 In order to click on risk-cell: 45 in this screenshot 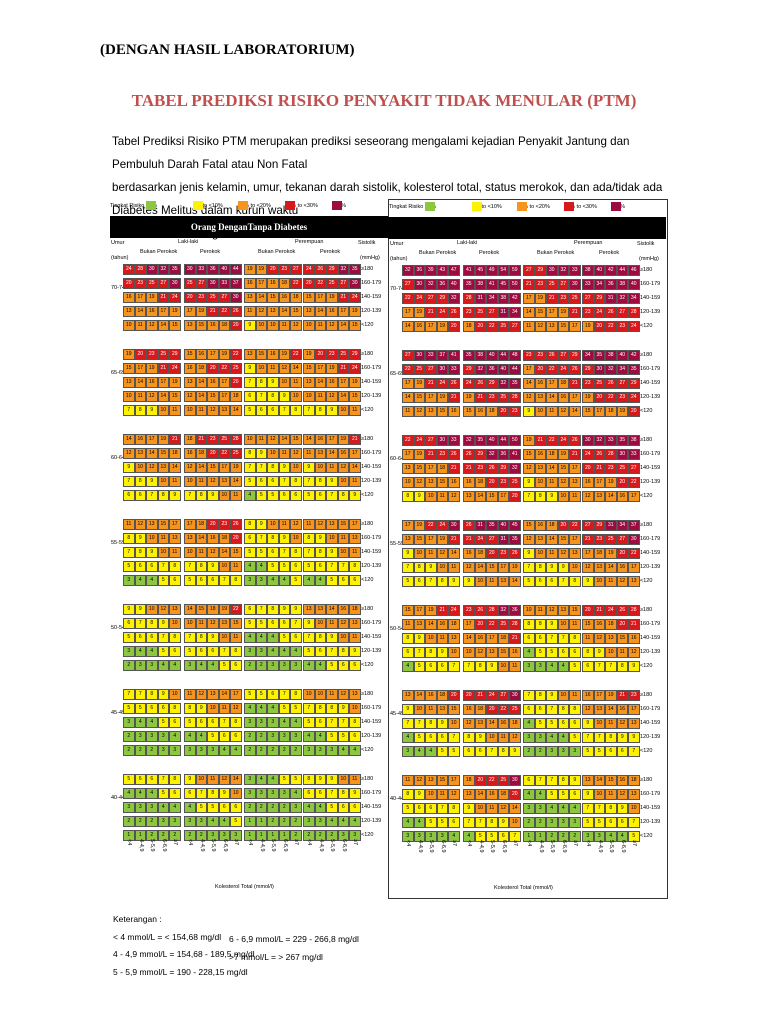, I will do `click(503, 284)`.